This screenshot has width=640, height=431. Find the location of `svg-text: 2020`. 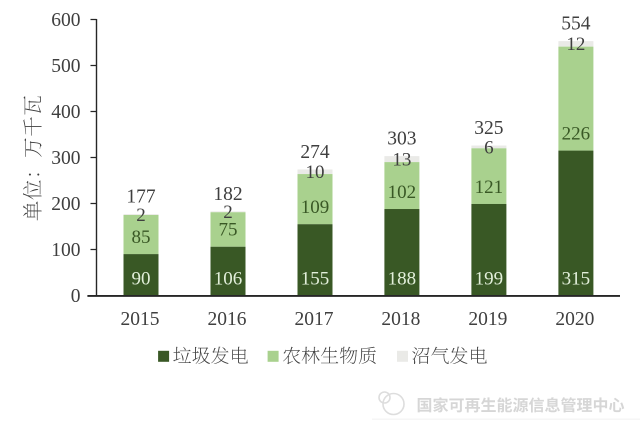

svg-text: 2020 is located at coordinates (574, 319).